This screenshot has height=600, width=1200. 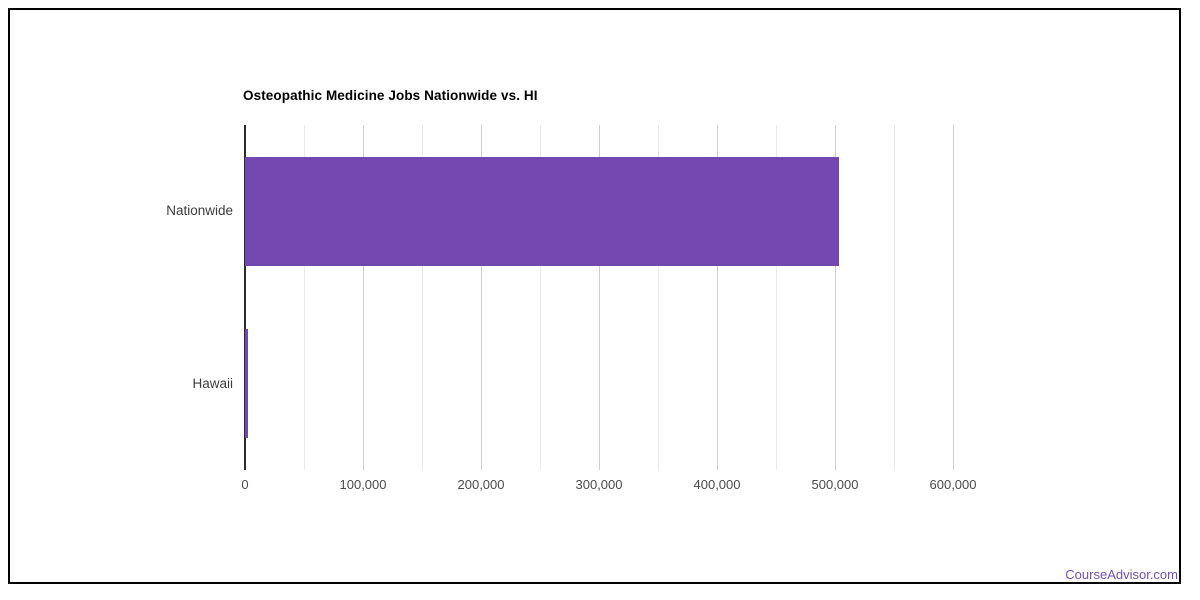 I want to click on bar-hawaii, so click(x=247, y=384).